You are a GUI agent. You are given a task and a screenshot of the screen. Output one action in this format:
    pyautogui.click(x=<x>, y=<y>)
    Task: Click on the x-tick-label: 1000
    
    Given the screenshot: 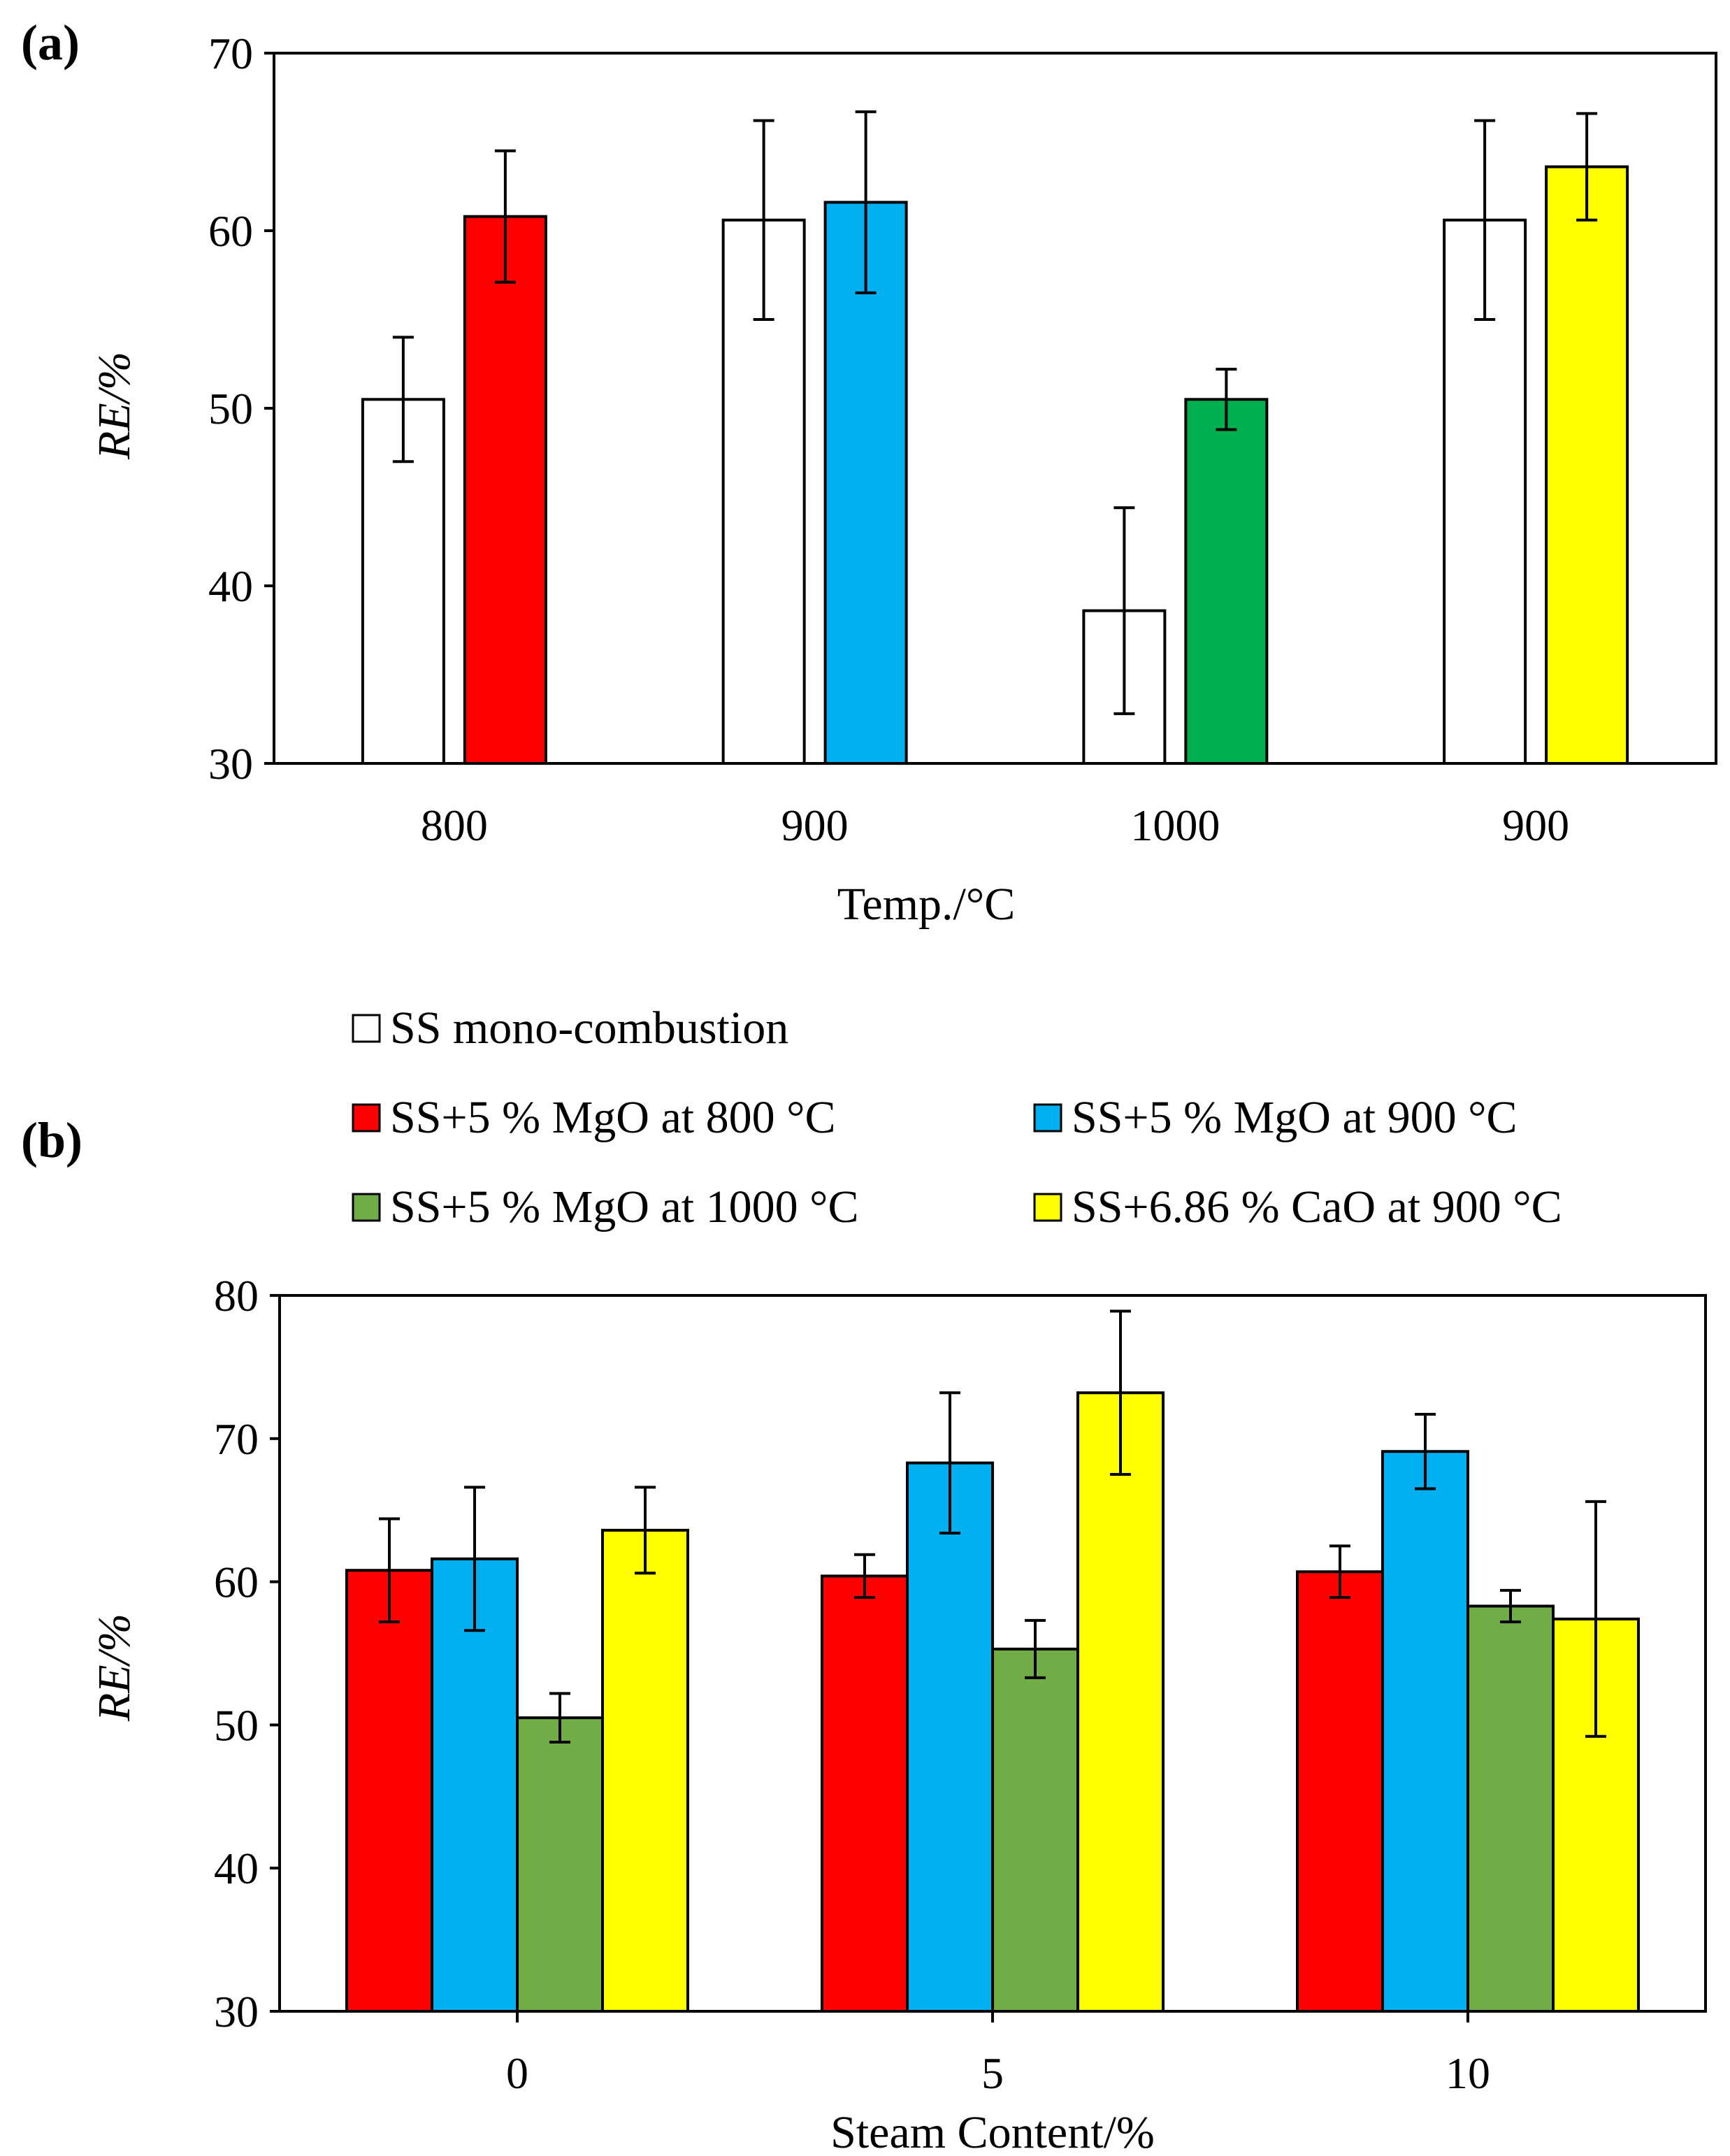 What is the action you would take?
    pyautogui.click(x=1175, y=825)
    